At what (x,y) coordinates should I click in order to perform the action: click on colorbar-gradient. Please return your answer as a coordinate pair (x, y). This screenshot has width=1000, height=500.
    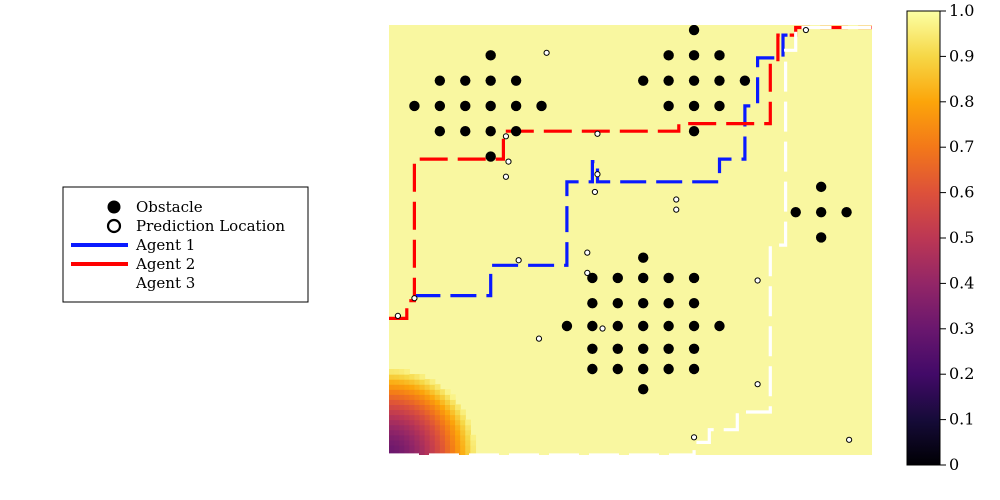
    Looking at the image, I should click on (923, 238).